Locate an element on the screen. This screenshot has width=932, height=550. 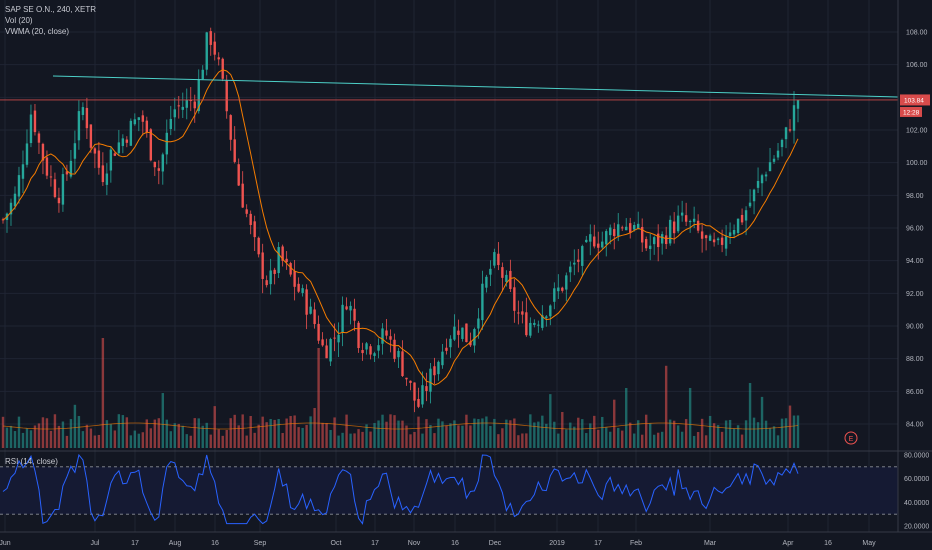
volume-ma-line is located at coordinates (400, 426).